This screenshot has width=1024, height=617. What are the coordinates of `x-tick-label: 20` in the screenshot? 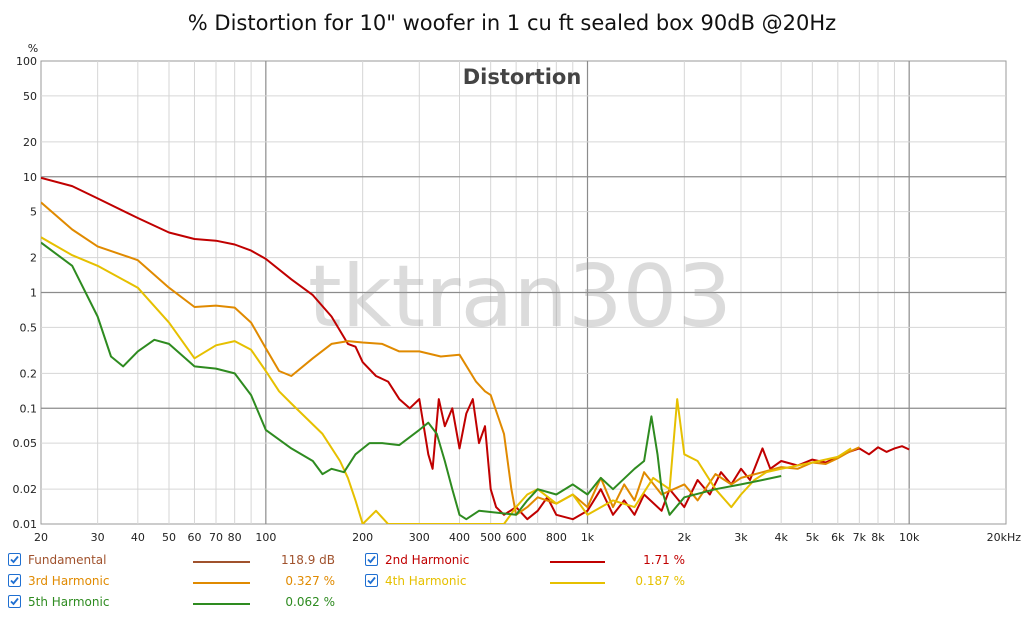 It's located at (41, 537).